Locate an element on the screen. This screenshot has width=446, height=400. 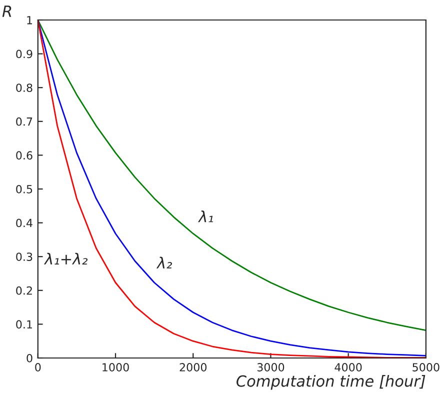
series-label: λ₁+λ₂ is located at coordinates (66, 258).